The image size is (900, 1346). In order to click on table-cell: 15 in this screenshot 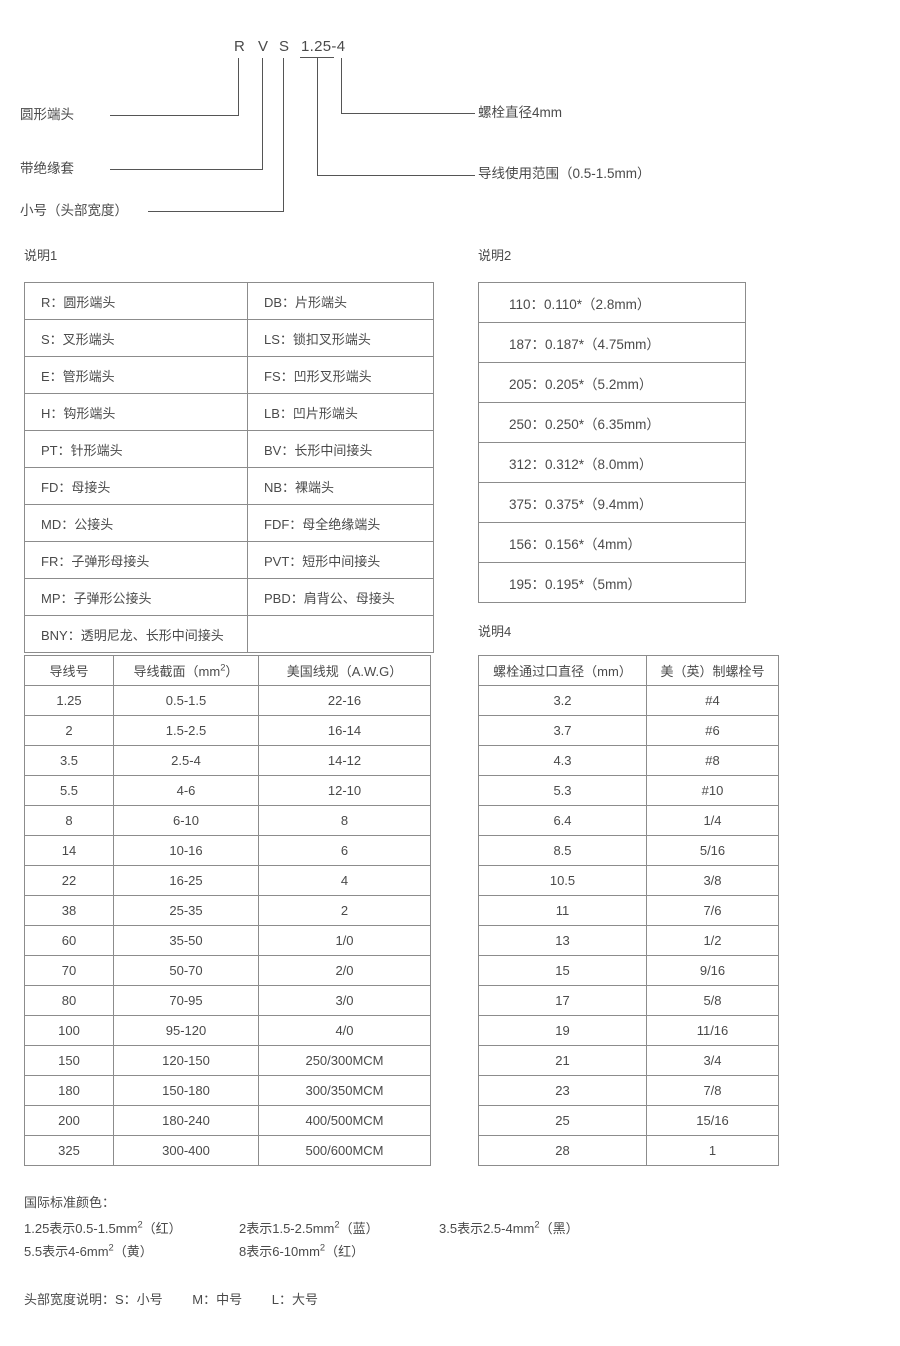, I will do `click(562, 970)`.